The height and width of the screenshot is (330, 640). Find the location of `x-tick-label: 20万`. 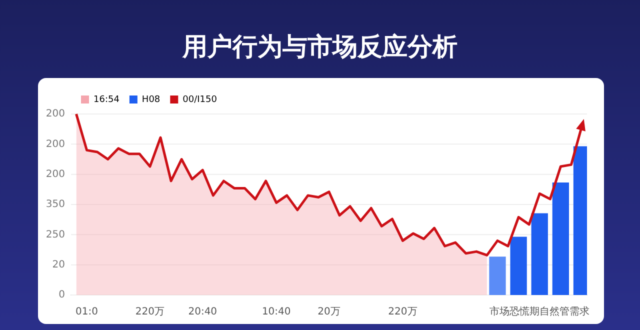

x-tick-label: 20万 is located at coordinates (329, 312).